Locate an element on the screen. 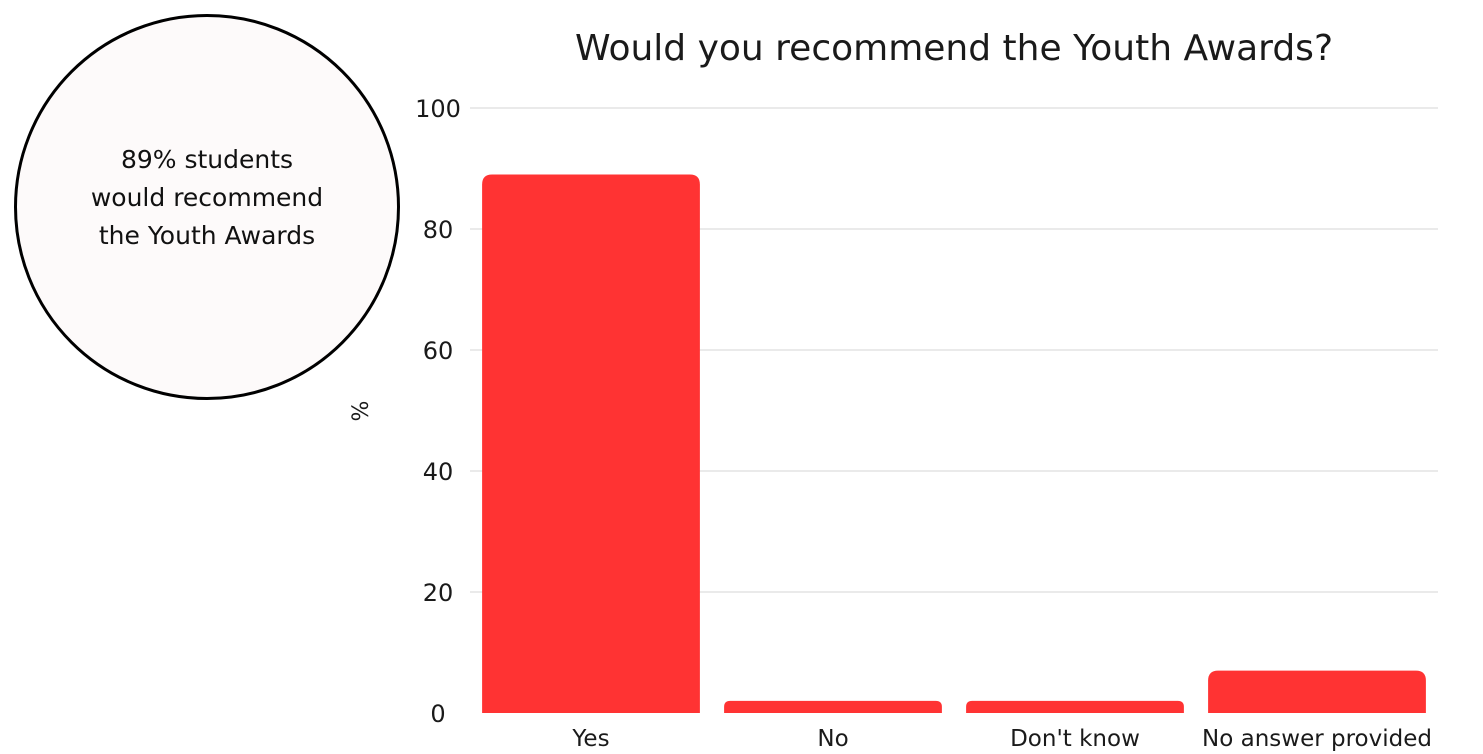 The height and width of the screenshot is (754, 1483). y-tick-100: 100 is located at coordinates (438, 109).